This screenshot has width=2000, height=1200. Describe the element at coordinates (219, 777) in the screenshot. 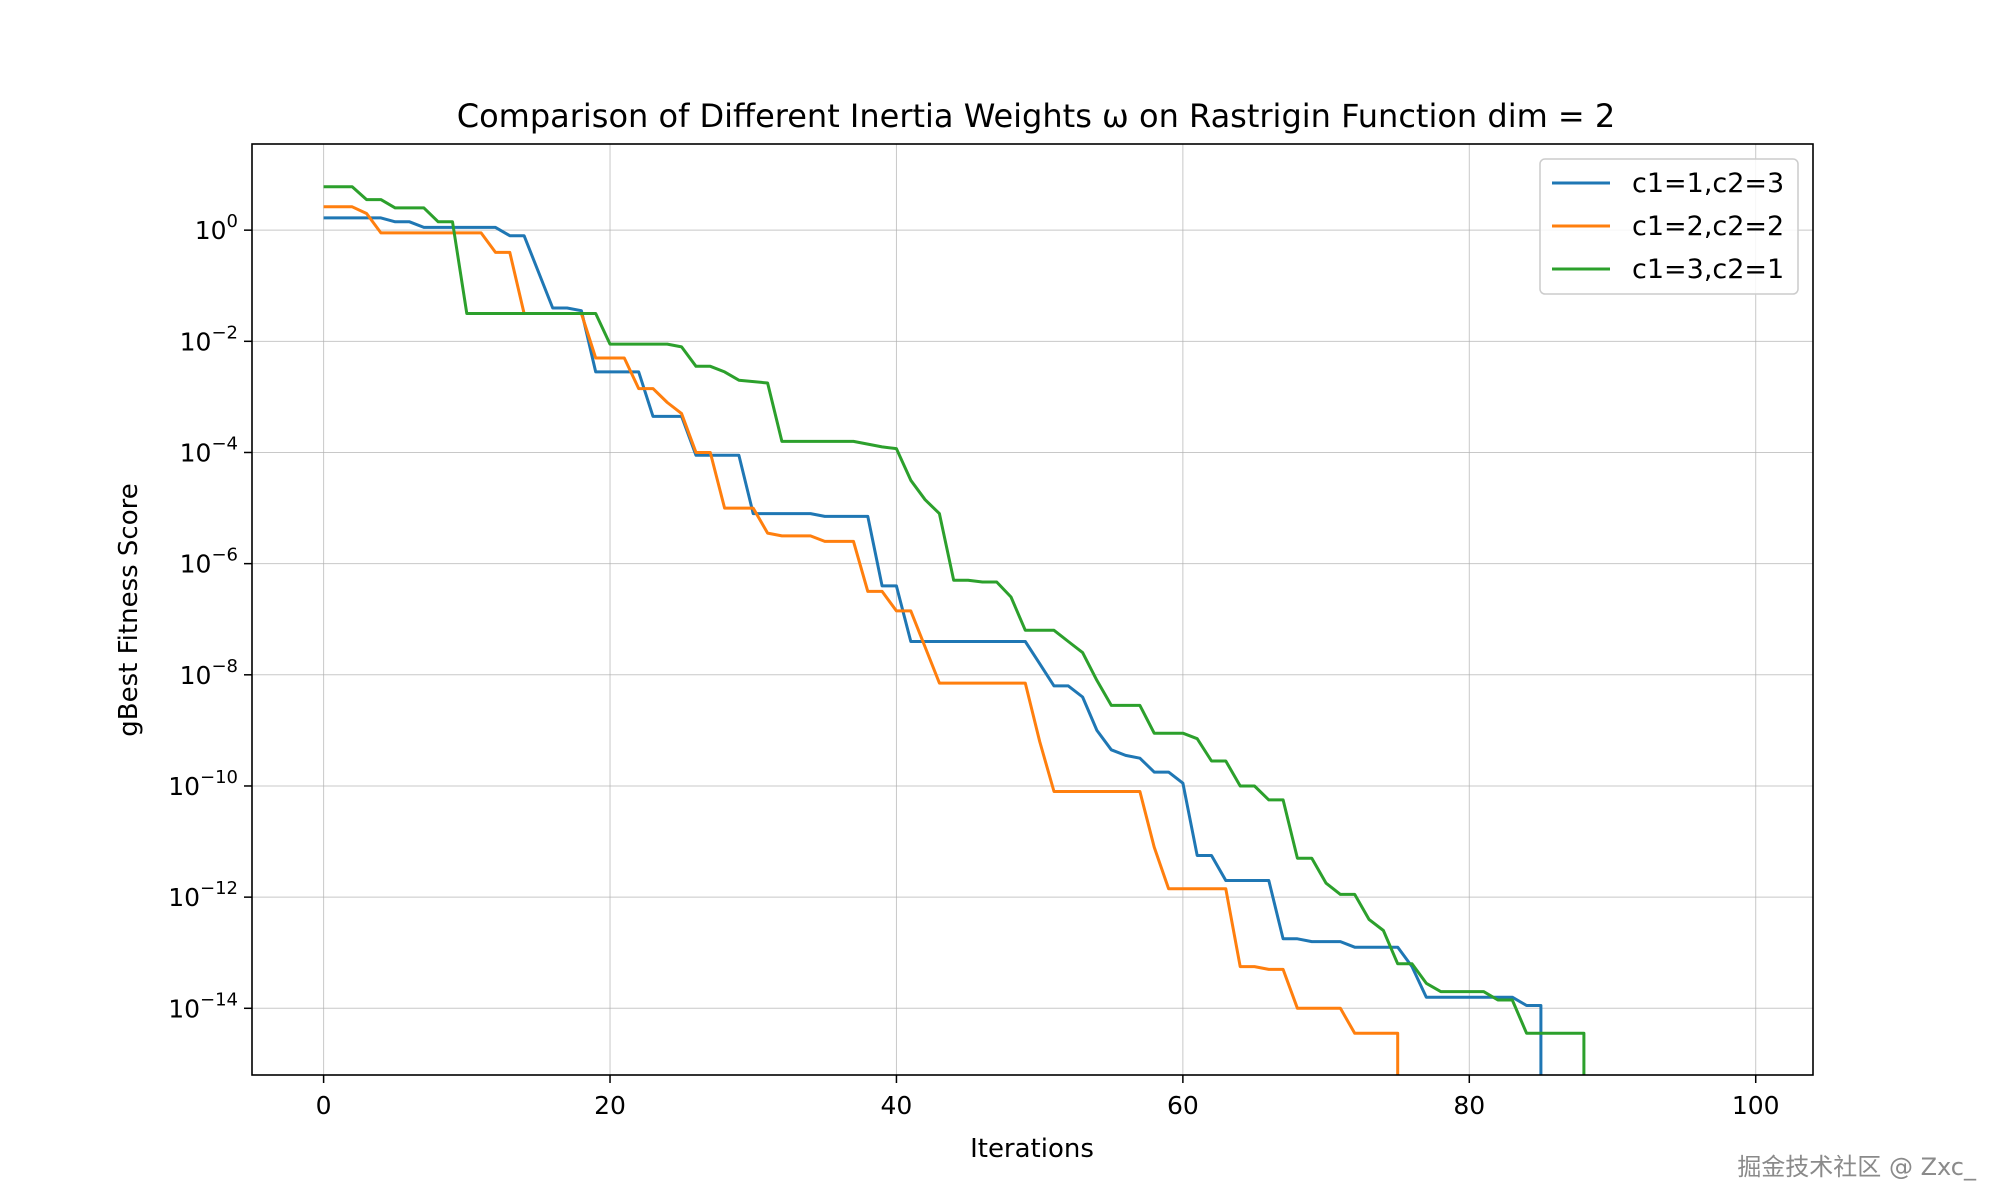

I see `y-tick-exponent: −10` at that location.